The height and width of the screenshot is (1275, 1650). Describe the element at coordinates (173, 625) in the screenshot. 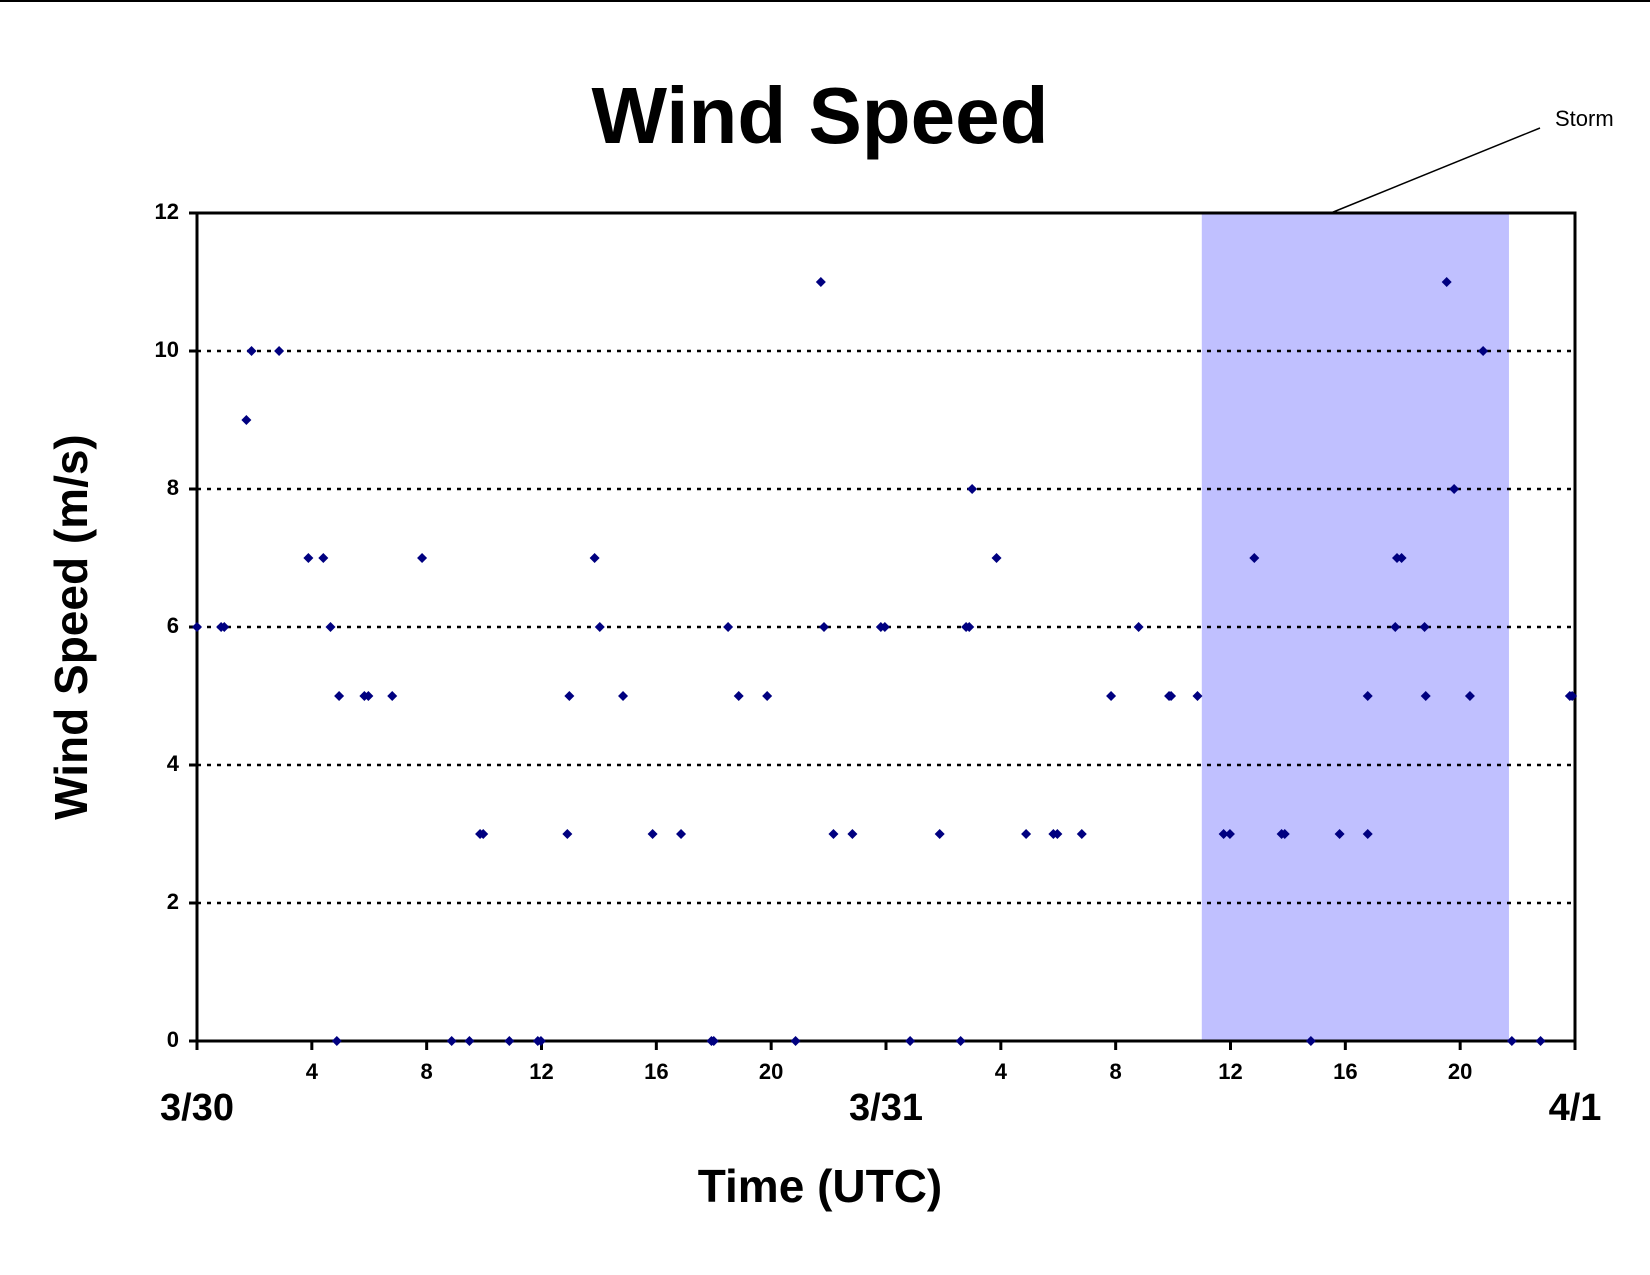

I see `y-tick-label: 6` at that location.